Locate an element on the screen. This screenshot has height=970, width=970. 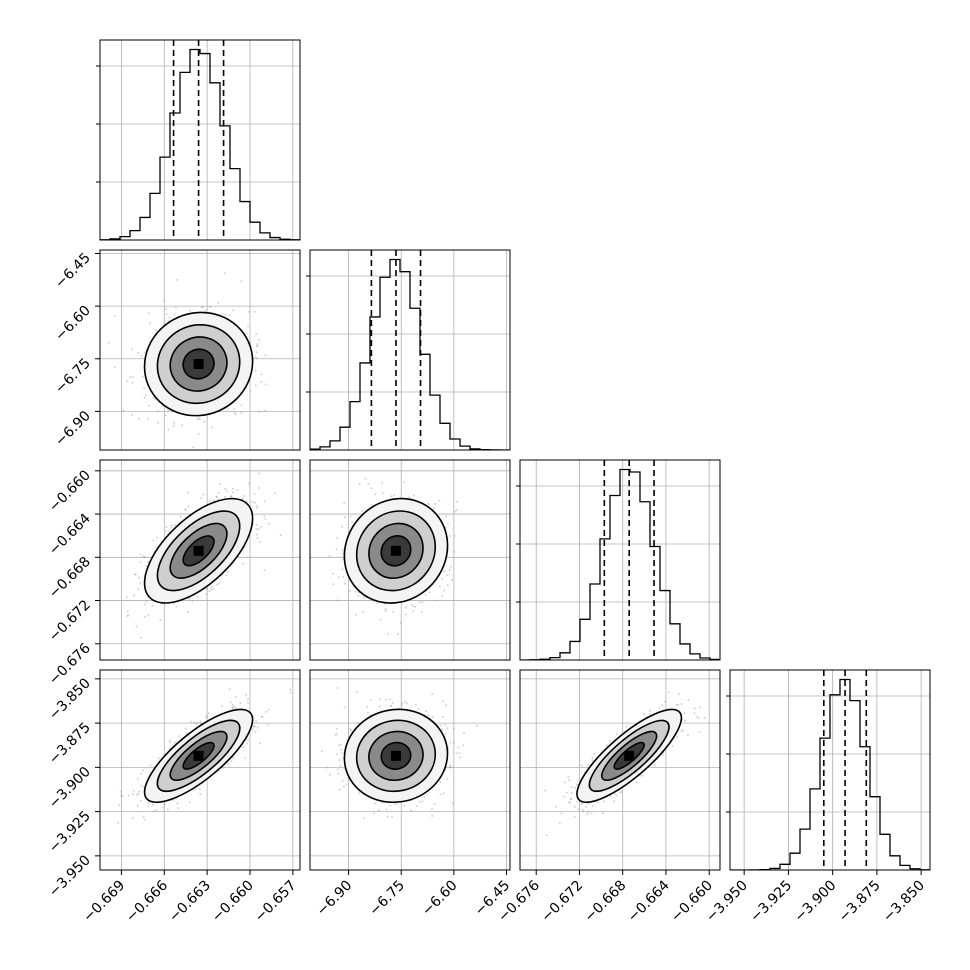
density-peak is located at coordinates (395, 755).